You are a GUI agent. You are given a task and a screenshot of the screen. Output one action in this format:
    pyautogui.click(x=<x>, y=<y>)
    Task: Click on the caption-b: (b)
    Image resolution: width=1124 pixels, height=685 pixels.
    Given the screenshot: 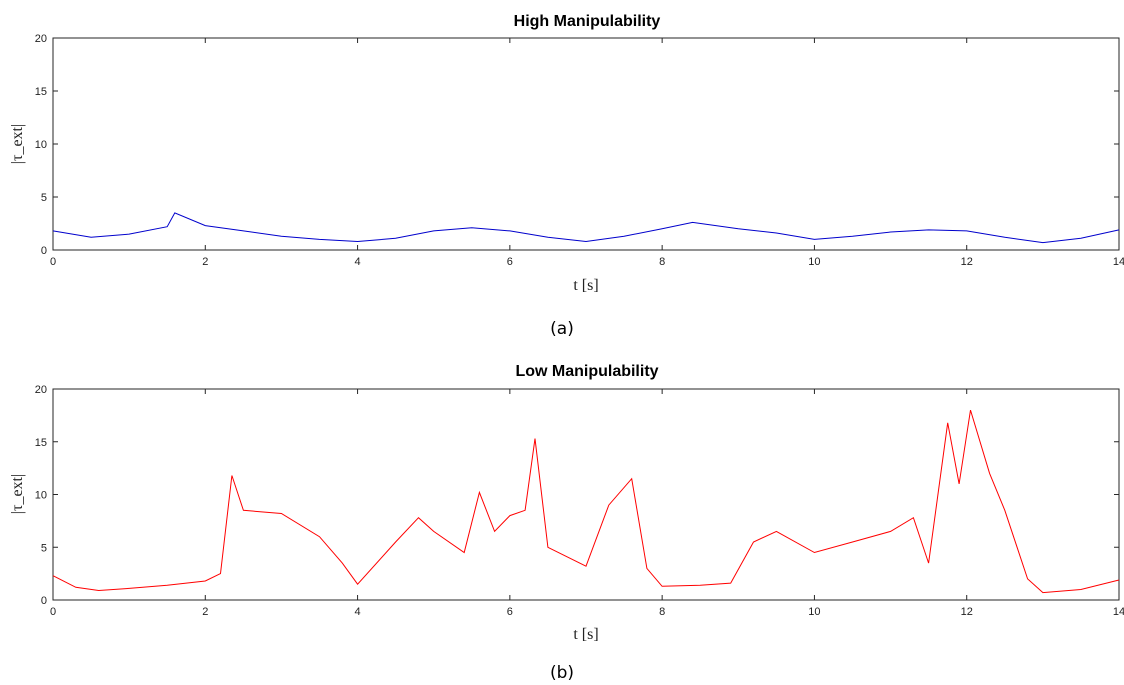 What is the action you would take?
    pyautogui.click(x=562, y=673)
    